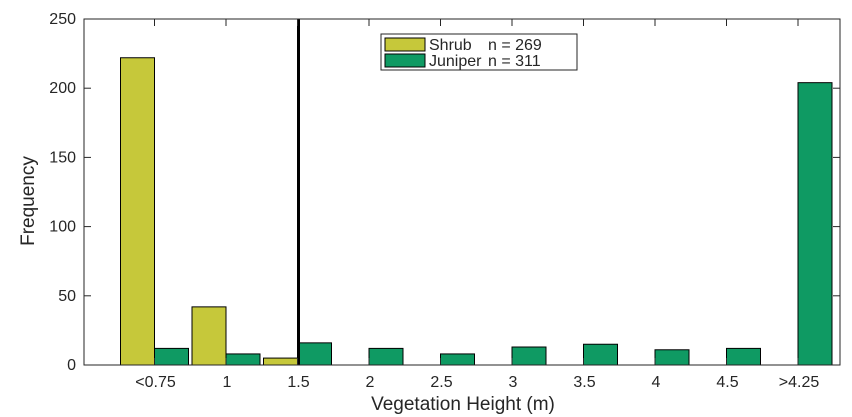  What do you see at coordinates (584, 382) in the screenshot?
I see `x-tick-label: 3.5` at bounding box center [584, 382].